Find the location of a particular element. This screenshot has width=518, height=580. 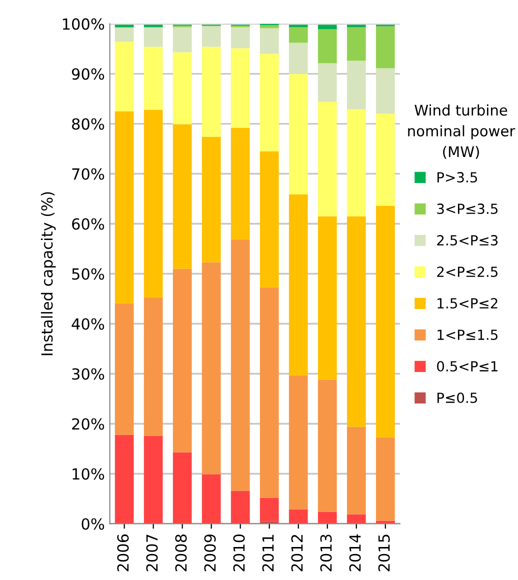

legend-label: 0.5<P≤1 is located at coordinates (467, 366).